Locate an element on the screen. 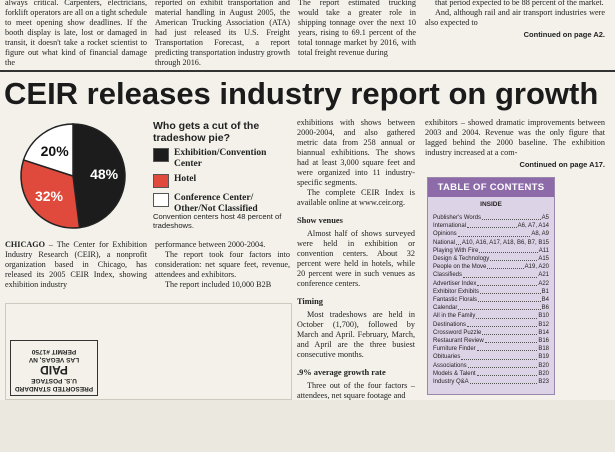 The image size is (615, 452). toc-pages: B10 is located at coordinates (543, 316).